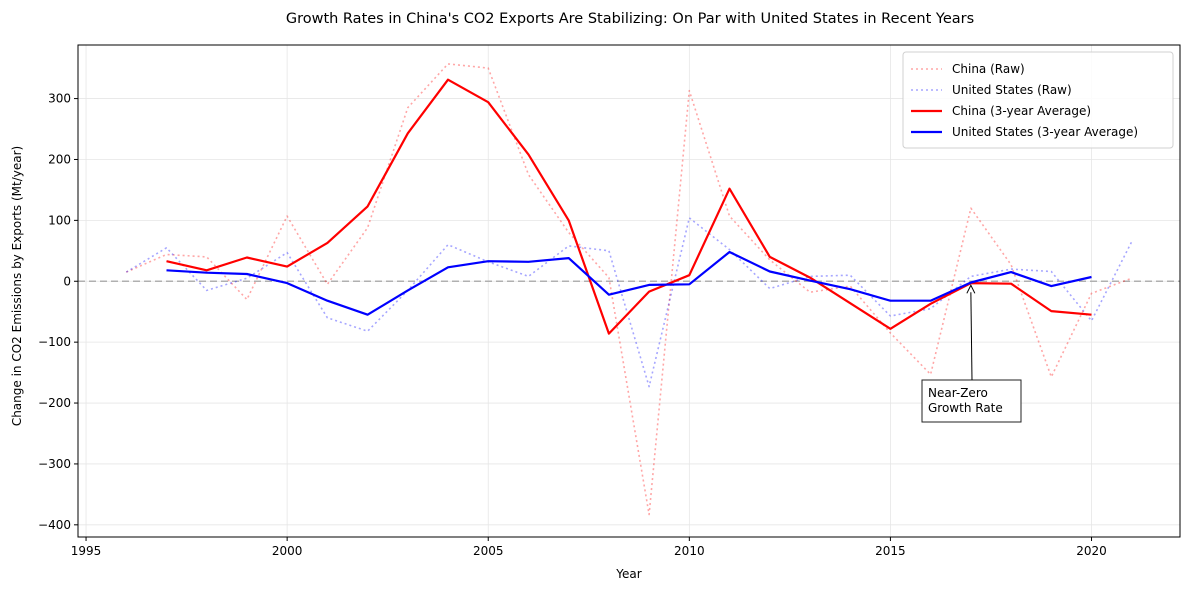  What do you see at coordinates (54, 464) in the screenshot?
I see `y-tick-label: −300` at bounding box center [54, 464].